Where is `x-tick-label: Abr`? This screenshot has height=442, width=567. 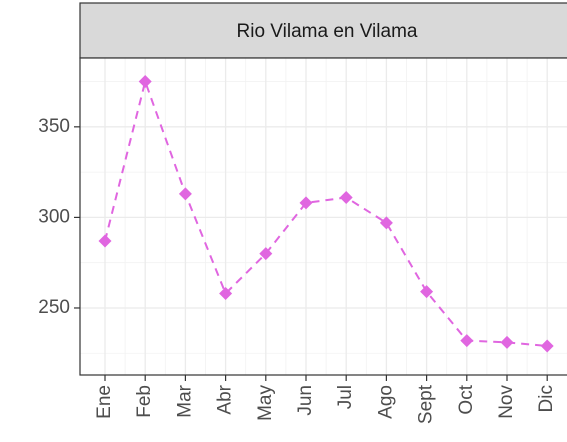
x-tick-label: Abr is located at coordinates (225, 399).